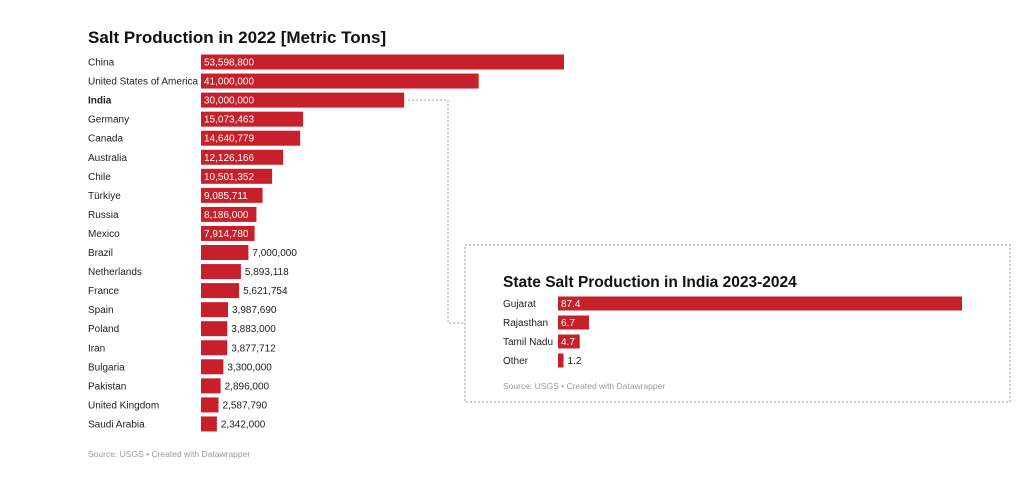 The height and width of the screenshot is (477, 1024). What do you see at coordinates (650, 282) in the screenshot?
I see `inset-chart-title: State Salt Production in India 2023-2024` at bounding box center [650, 282].